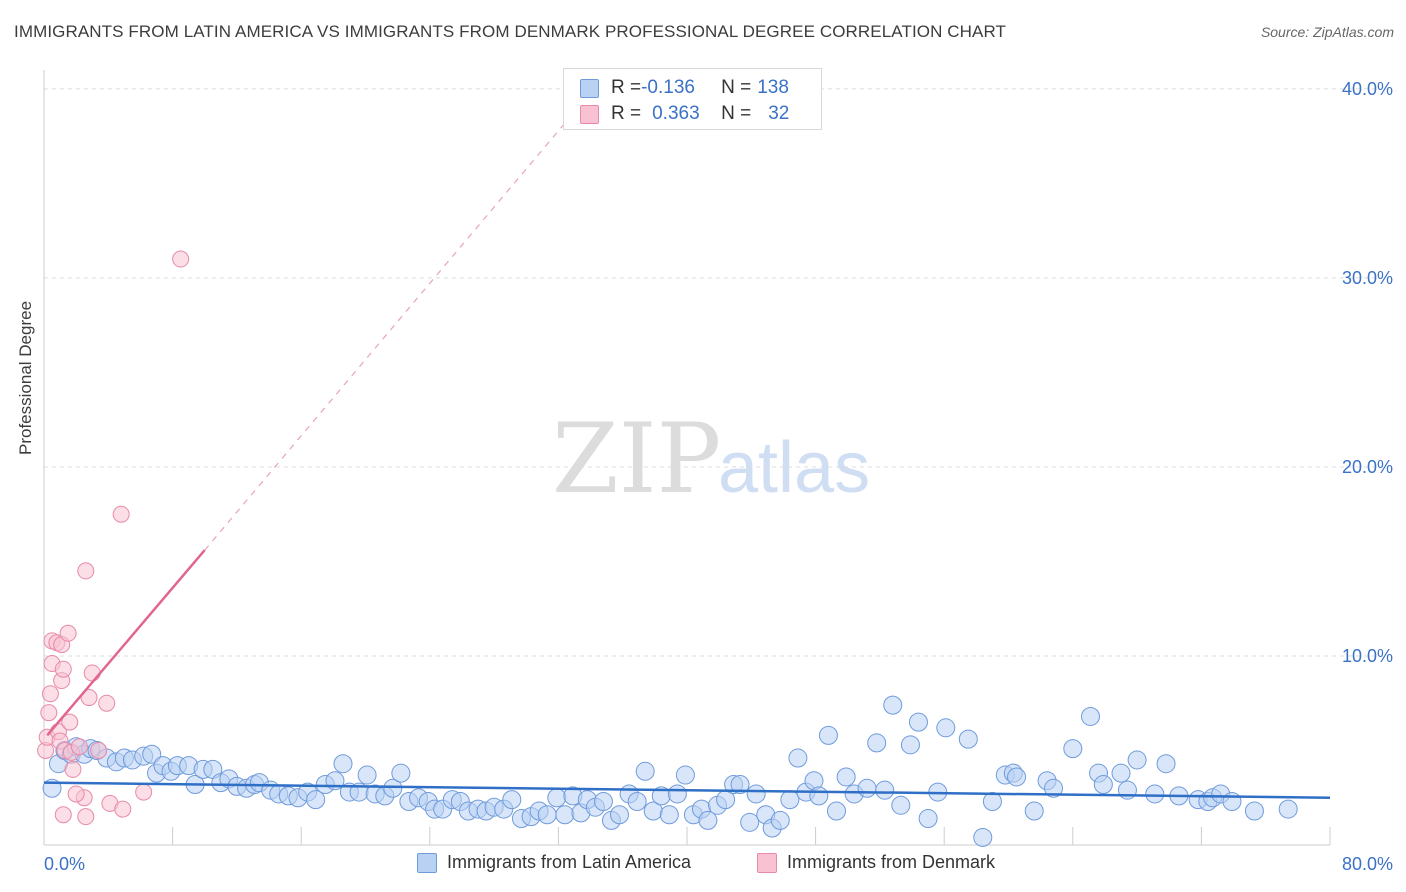  What do you see at coordinates (25, 377) in the screenshot?
I see `y-axis-label: Professional Degree` at bounding box center [25, 377].